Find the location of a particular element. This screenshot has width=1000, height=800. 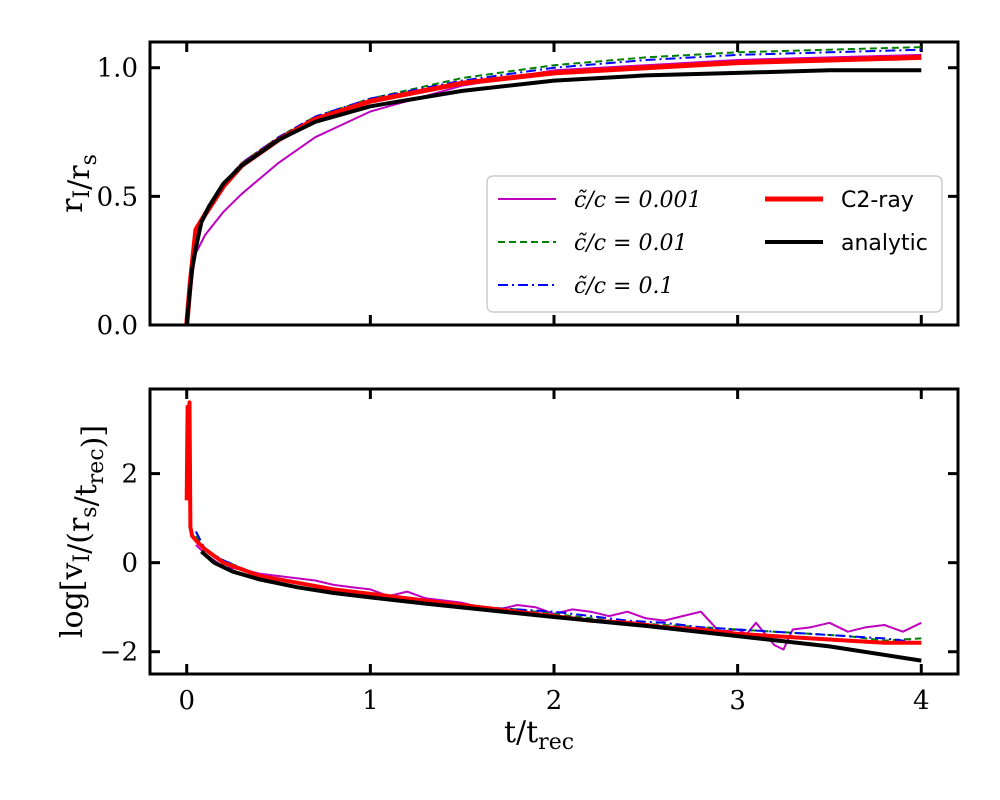

bottom-y-axis-label: log[vI/(rs/trec)] is located at coordinates (83, 531).